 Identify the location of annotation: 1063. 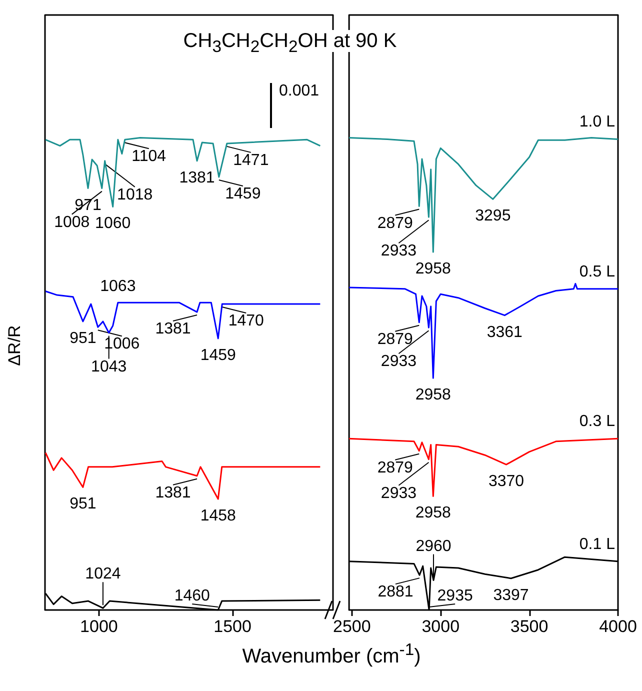
(118, 287).